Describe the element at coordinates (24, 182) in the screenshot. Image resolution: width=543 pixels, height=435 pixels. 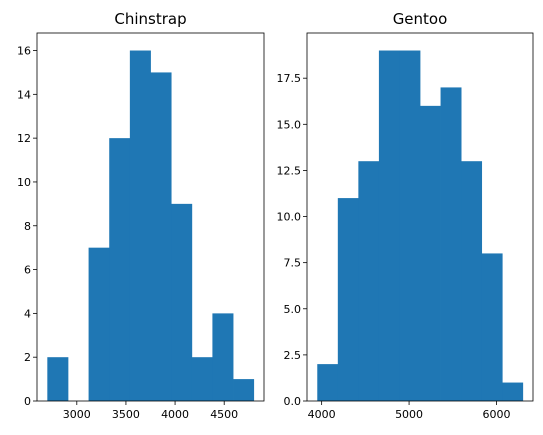
I see `chinstrap-ytick-label-5: 10` at that location.